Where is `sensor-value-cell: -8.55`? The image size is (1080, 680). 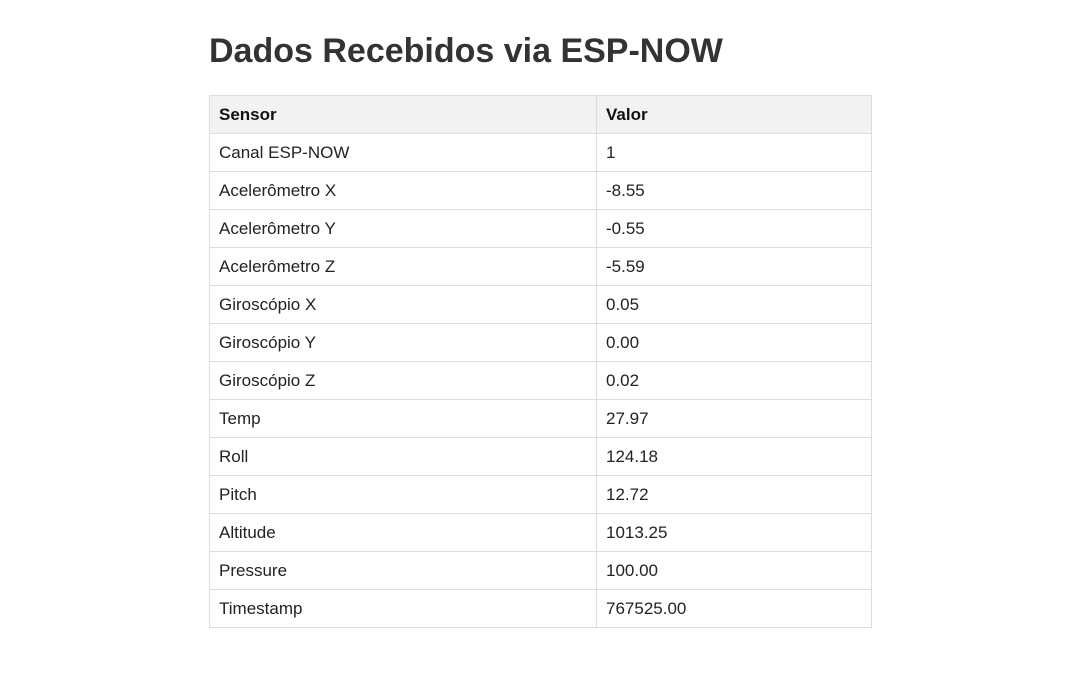 sensor-value-cell: -8.55 is located at coordinates (734, 190).